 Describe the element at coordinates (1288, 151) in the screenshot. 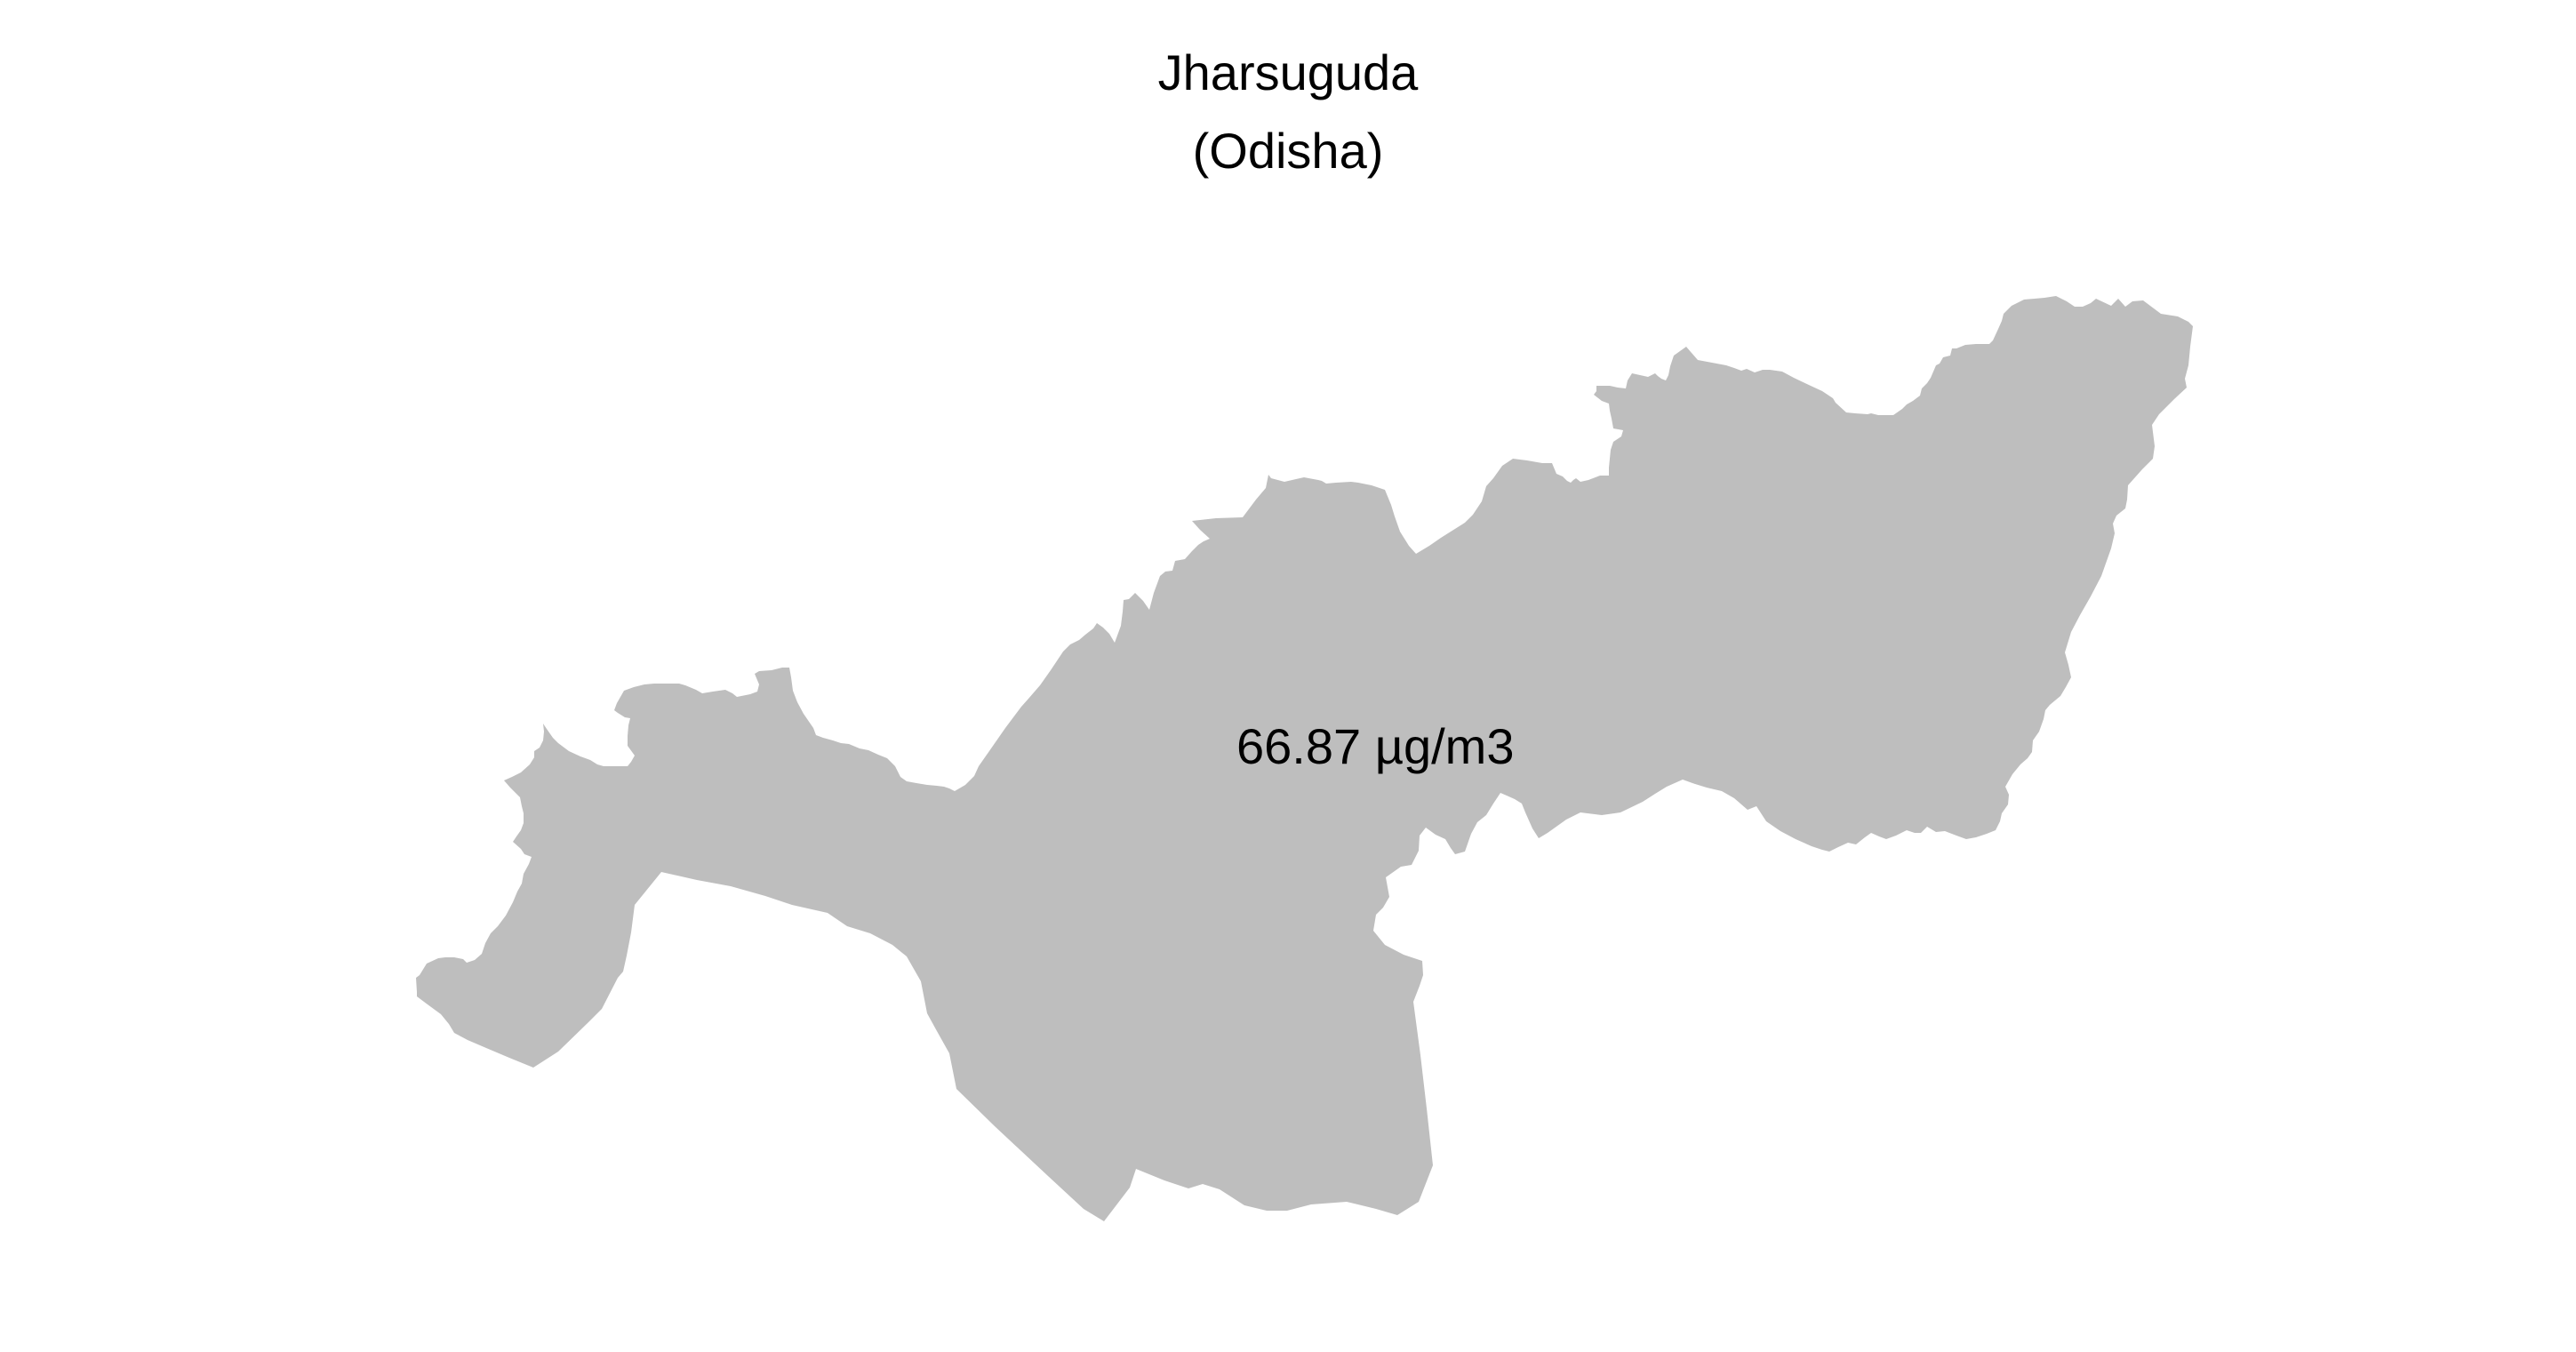

I see `map-subtitle: (Odisha)` at that location.